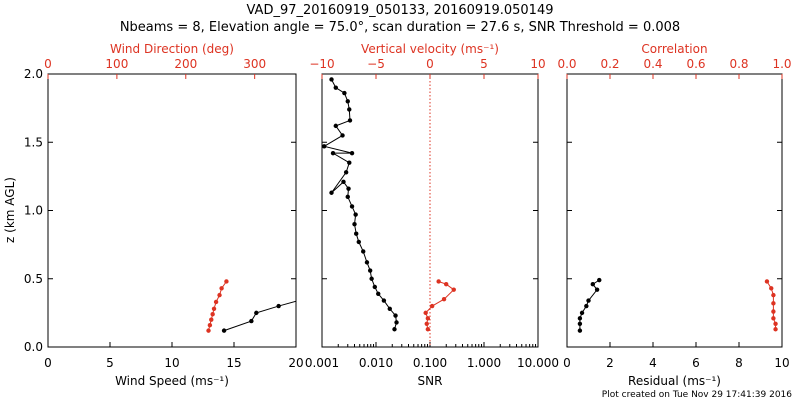 The height and width of the screenshot is (400, 800). I want to click on x-tick-label: 4, so click(653, 363).